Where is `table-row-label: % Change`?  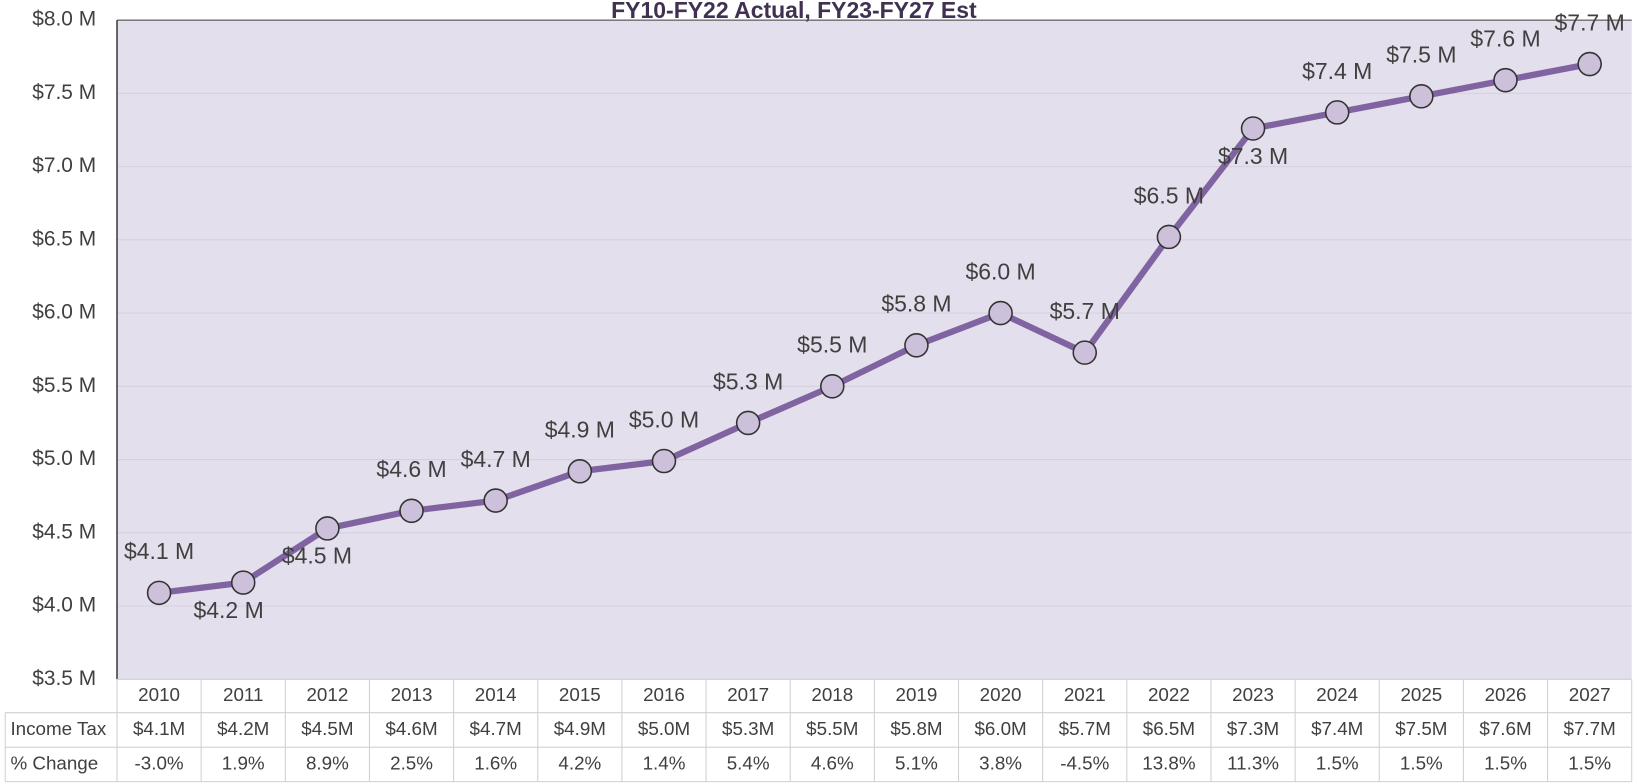
table-row-label: % Change is located at coordinates (54, 762).